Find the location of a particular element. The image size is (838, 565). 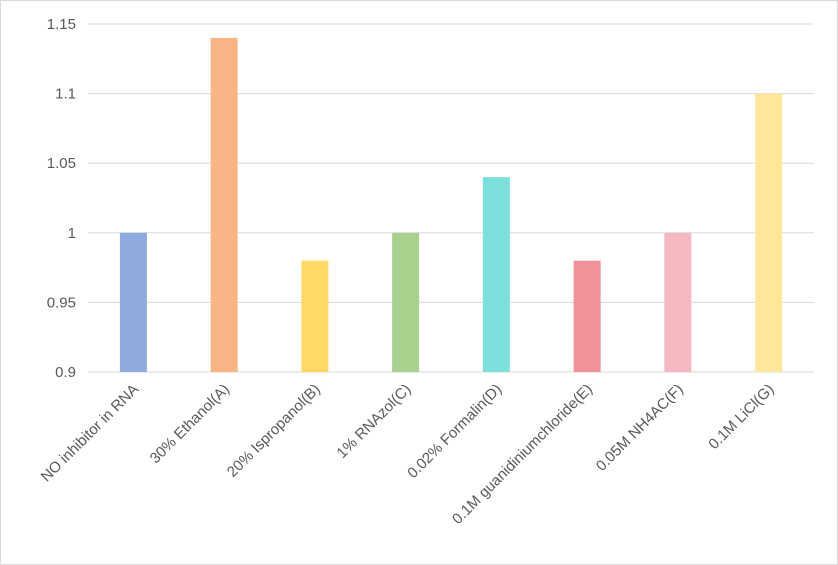

x-category-label: 0.1M LiCl(G) is located at coordinates (741, 417).